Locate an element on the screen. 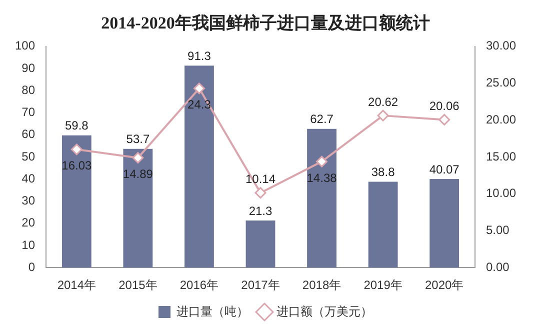  y2-tick-label: 20.00 is located at coordinates (501, 119).